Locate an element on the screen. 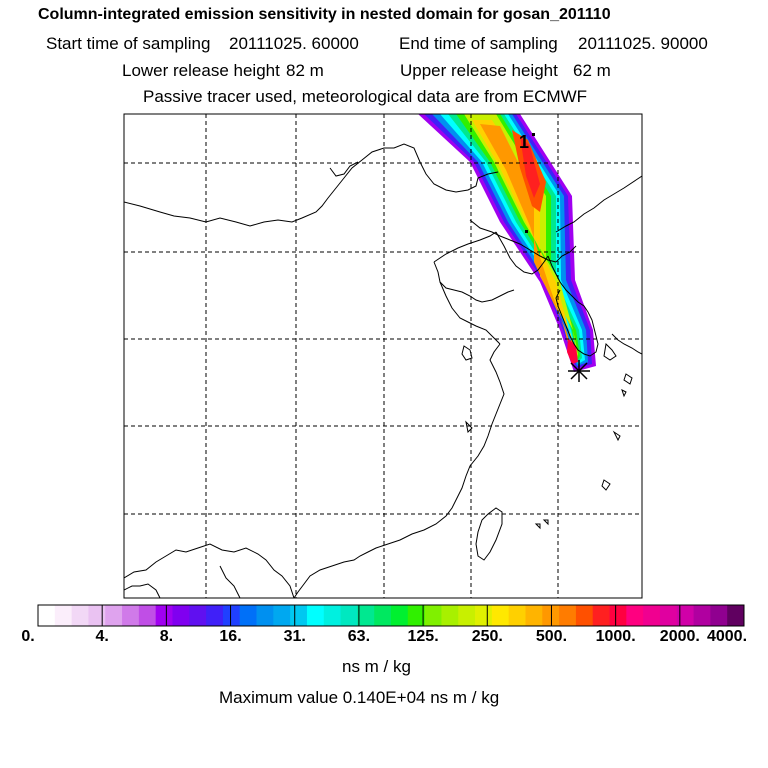 Image resolution: width=768 pixels, height=768 pixels. colorbar-tick-label: 8. is located at coordinates (166, 636).